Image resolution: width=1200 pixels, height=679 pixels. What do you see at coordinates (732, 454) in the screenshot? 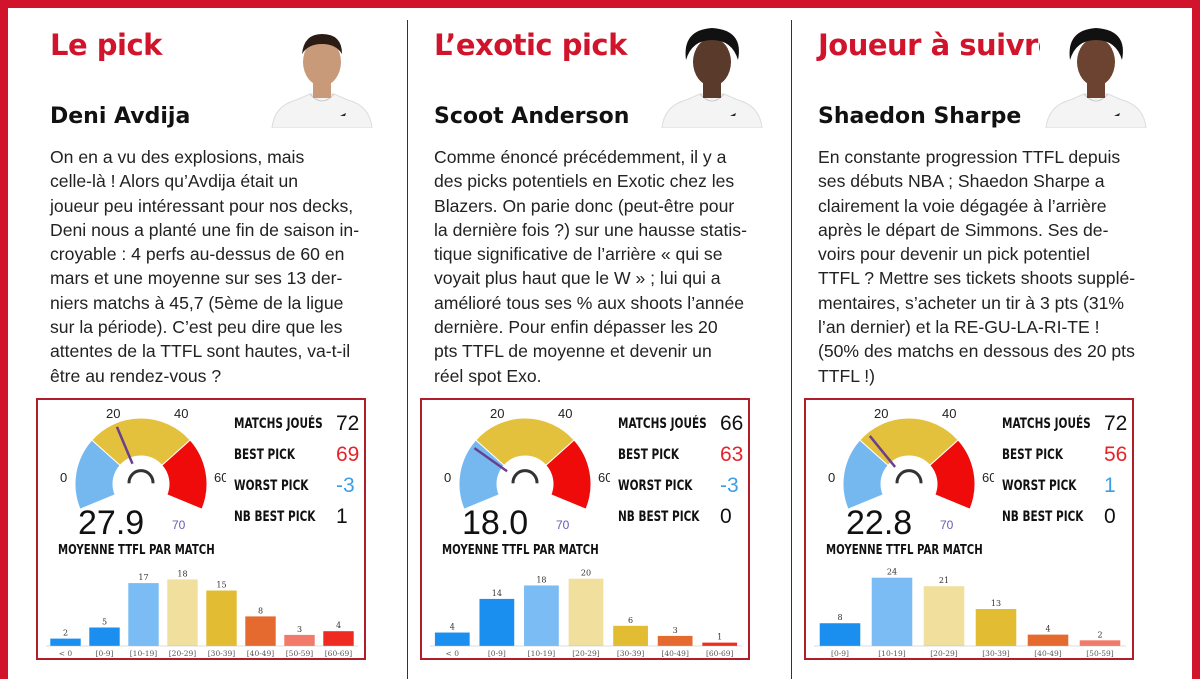
I see `stat-best-value: 63` at bounding box center [732, 454].